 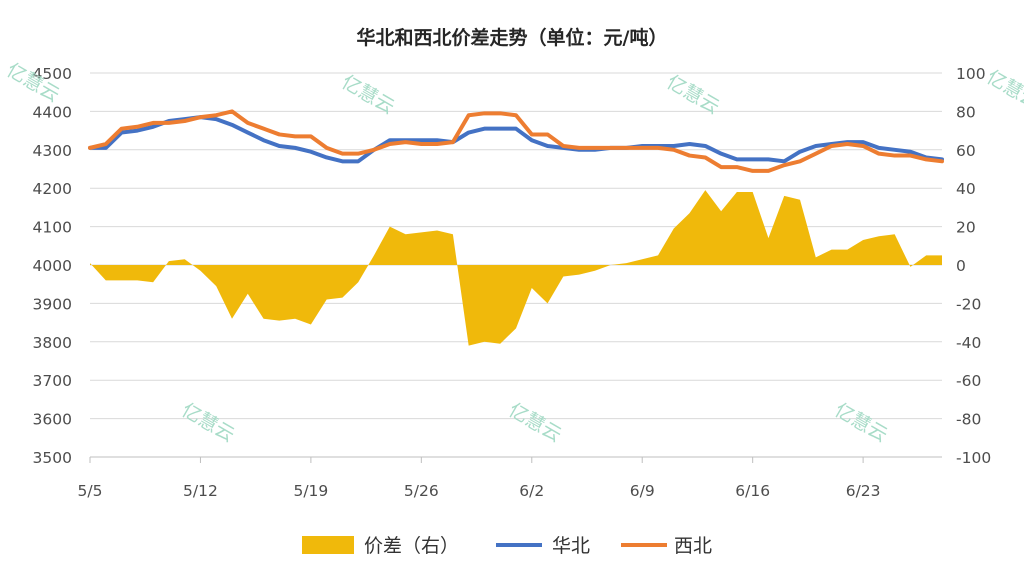 I want to click on y-right-tick-label: 20, so click(x=966, y=228).